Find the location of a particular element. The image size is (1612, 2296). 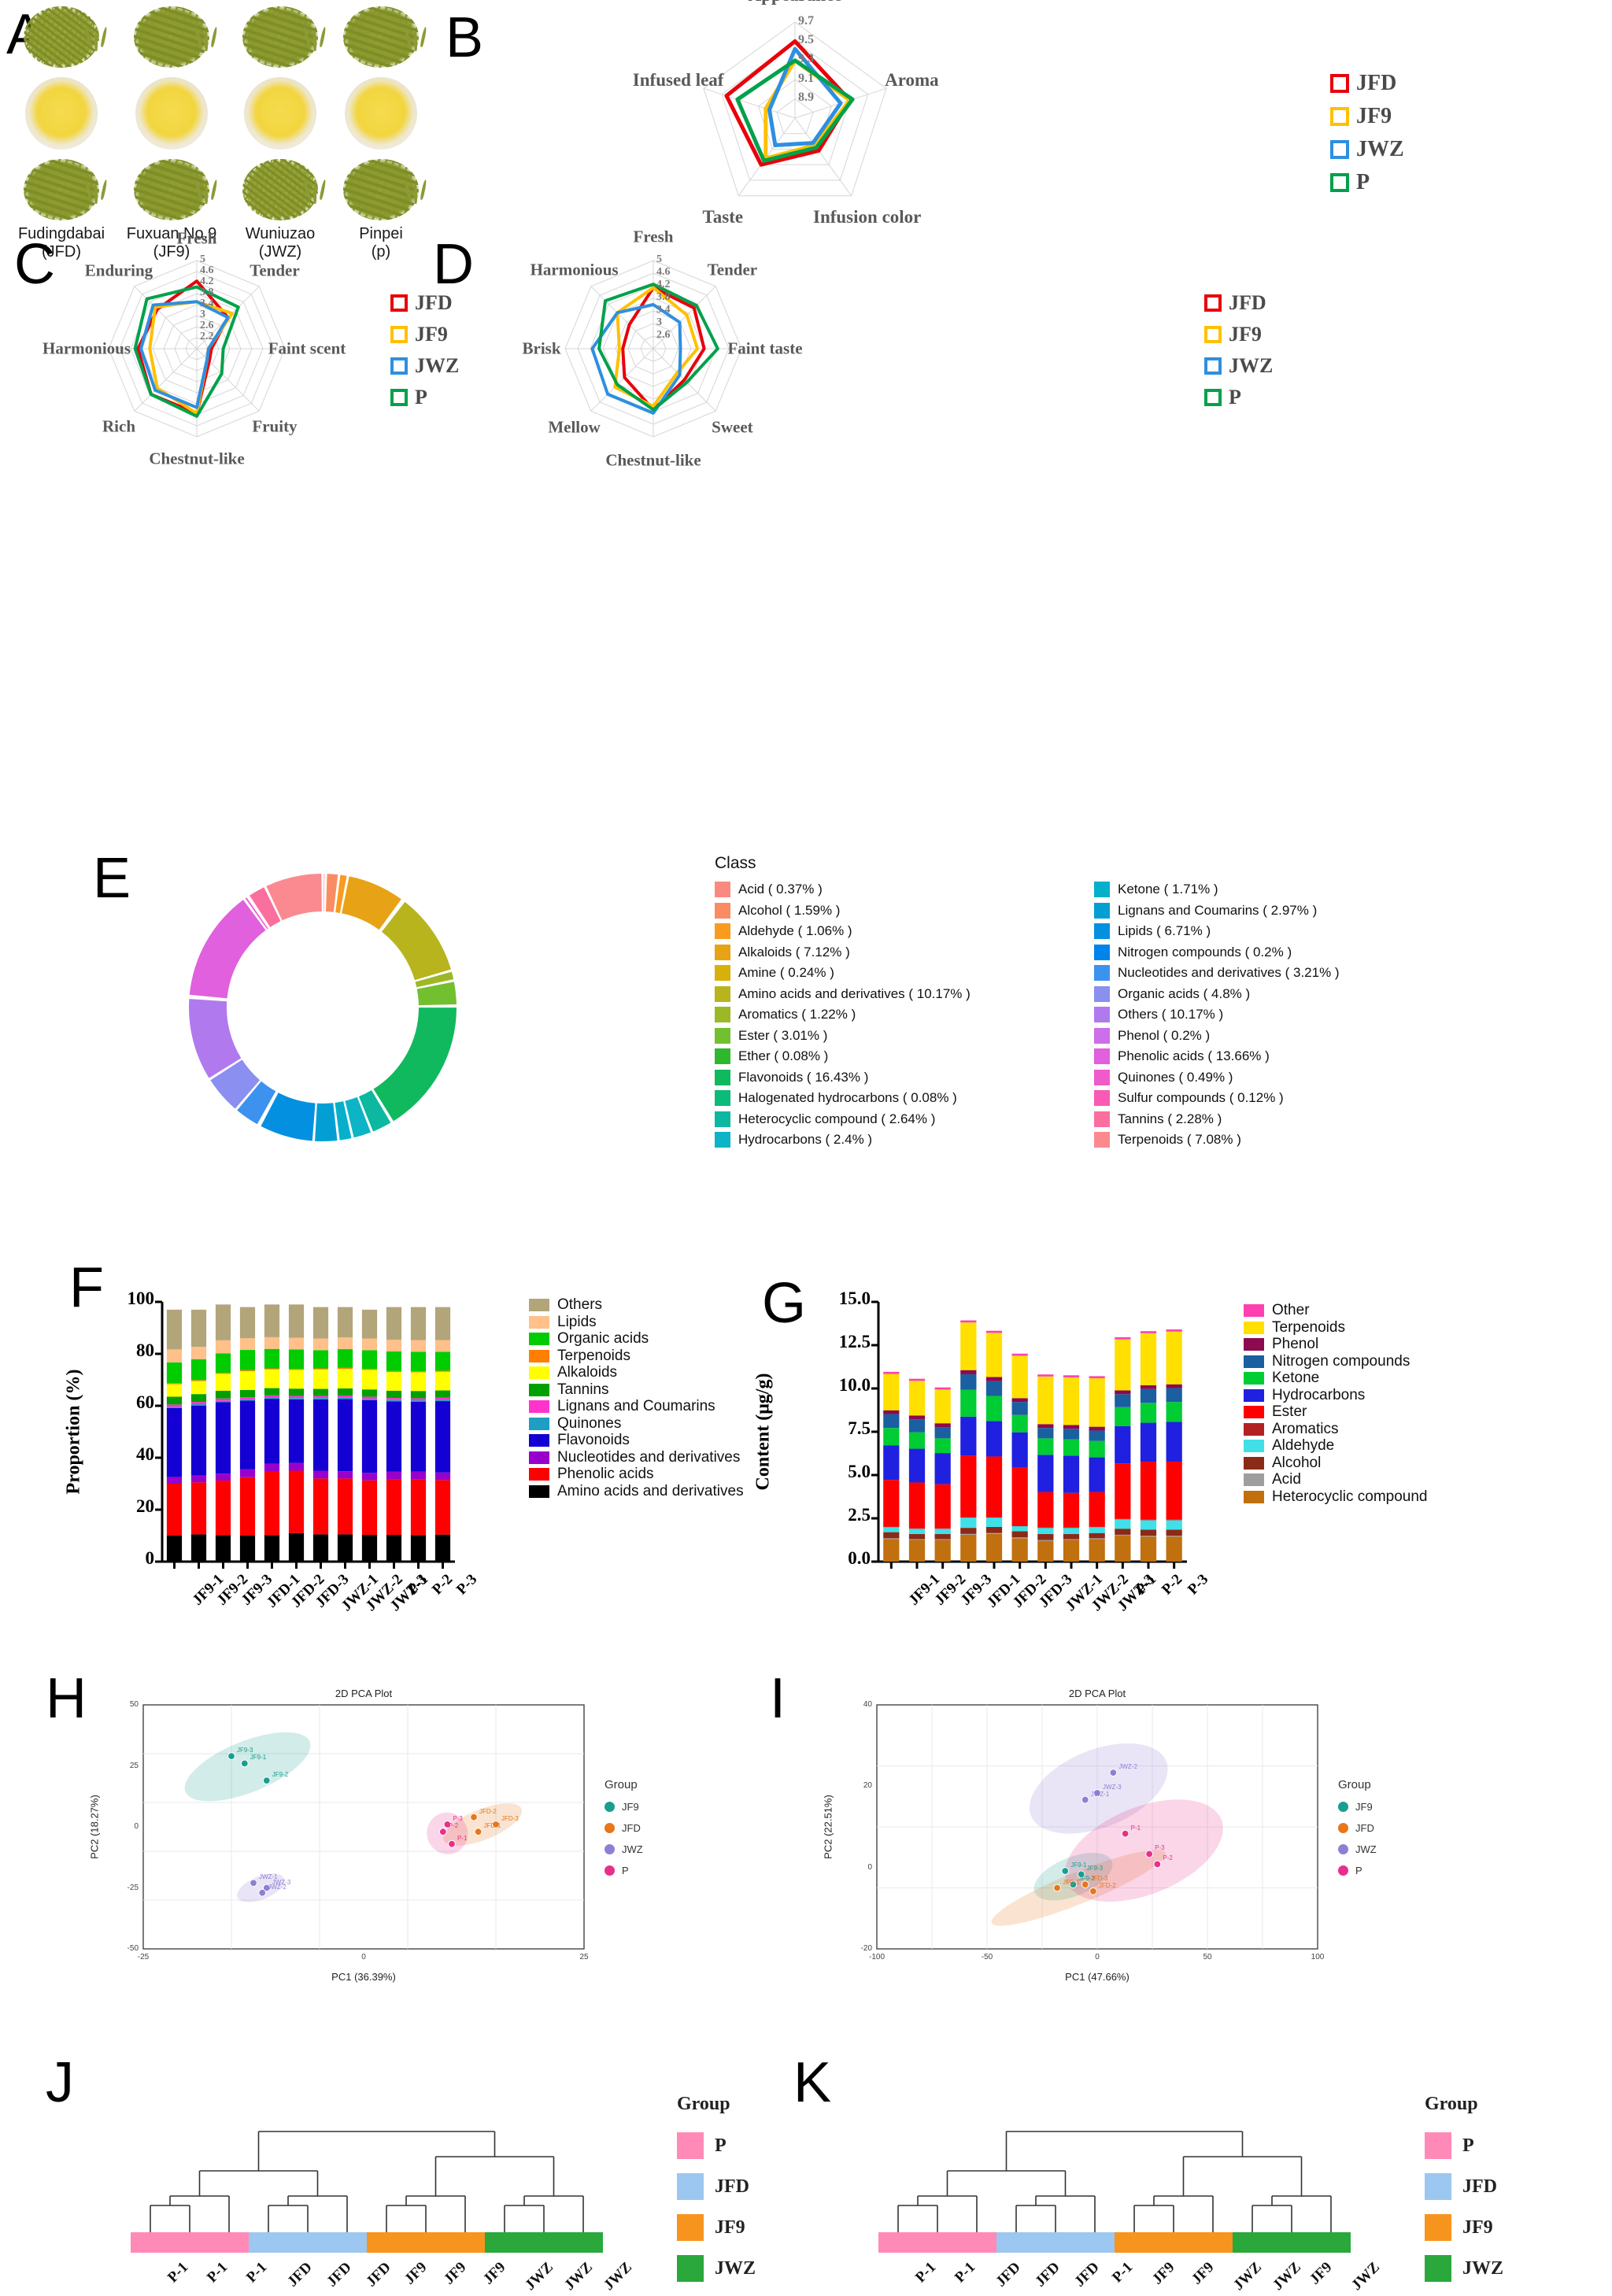

pca-x-tick: 0 is located at coordinates (1097, 1957).